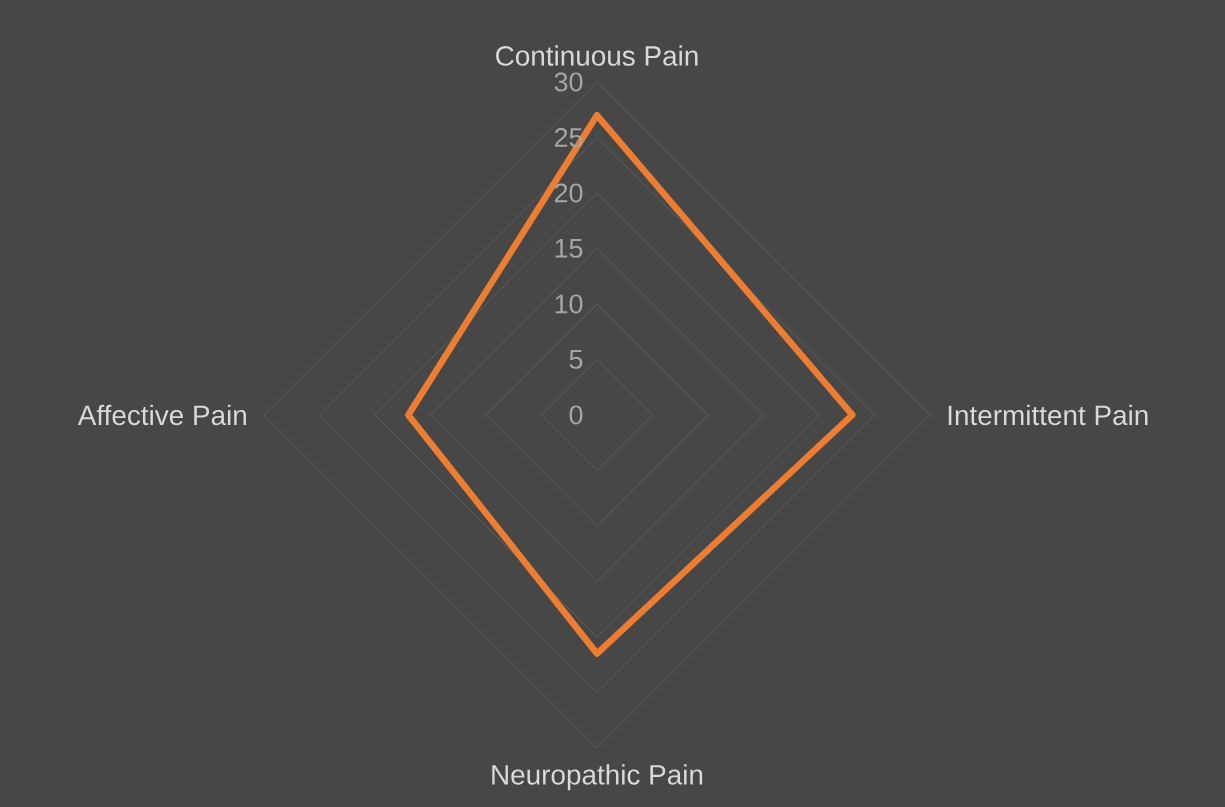 This screenshot has height=807, width=1225. I want to click on y-tick-label: 20, so click(568, 193).